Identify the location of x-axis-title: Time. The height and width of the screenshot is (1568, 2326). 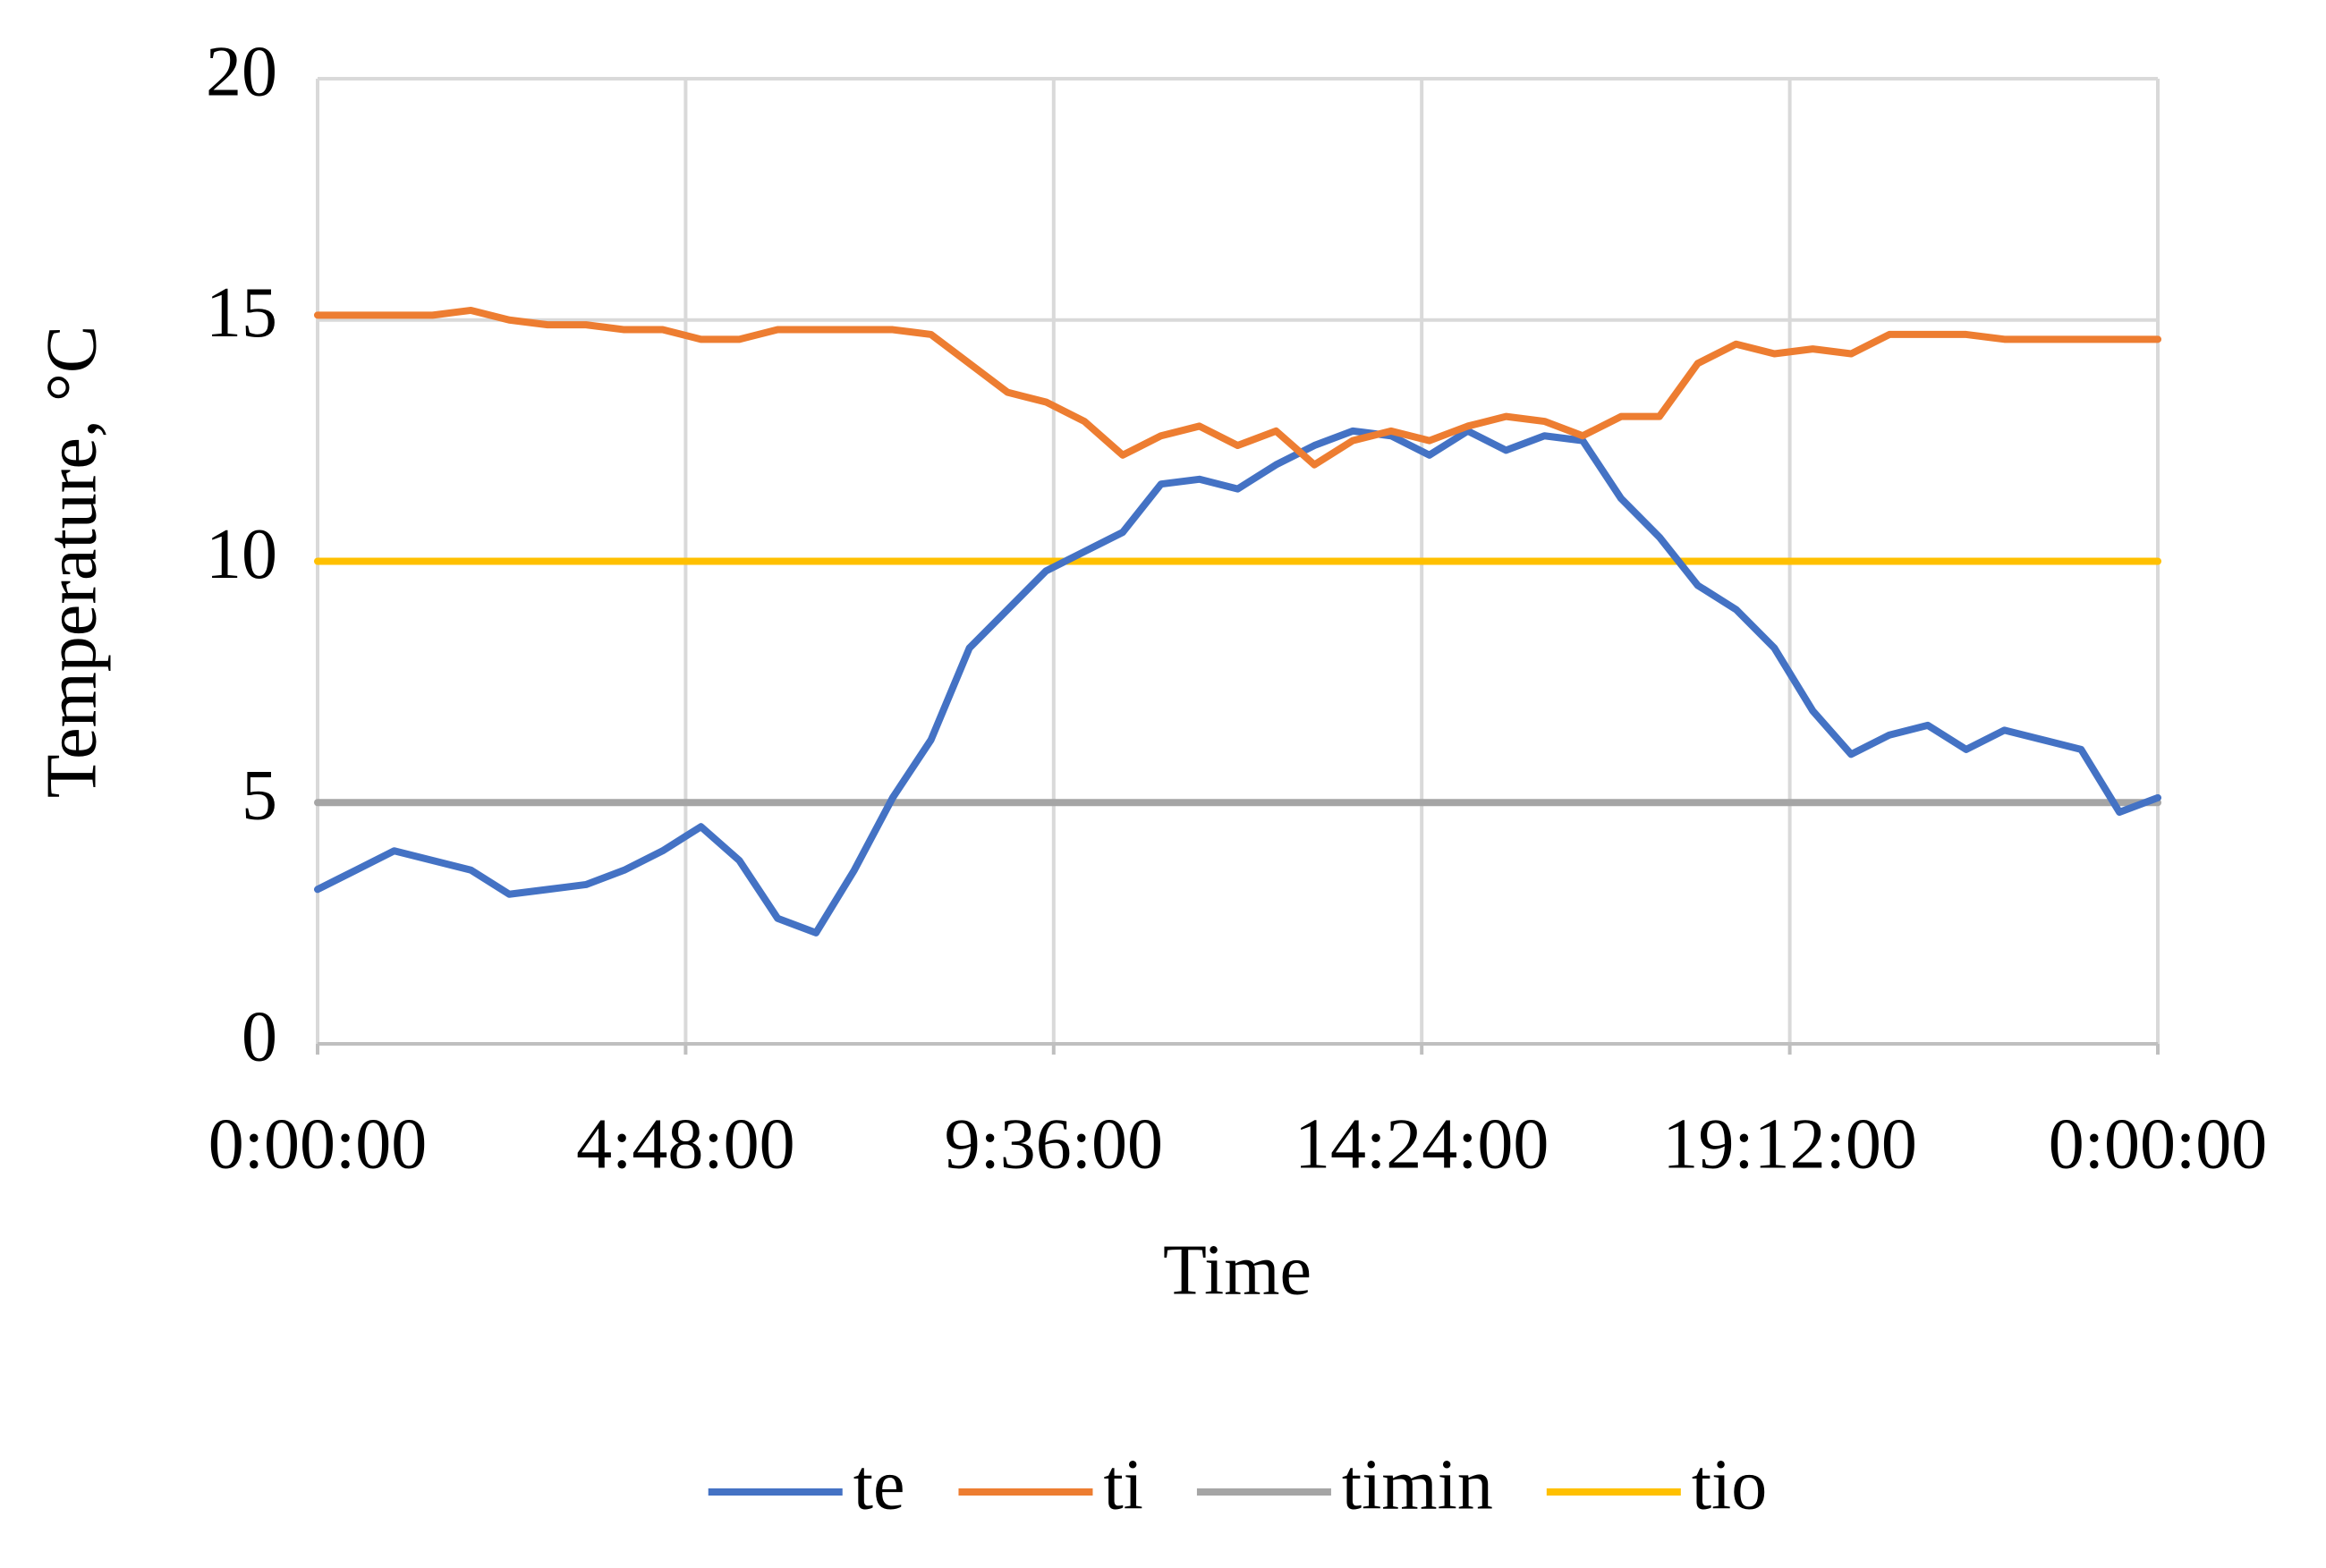
(1237, 1270).